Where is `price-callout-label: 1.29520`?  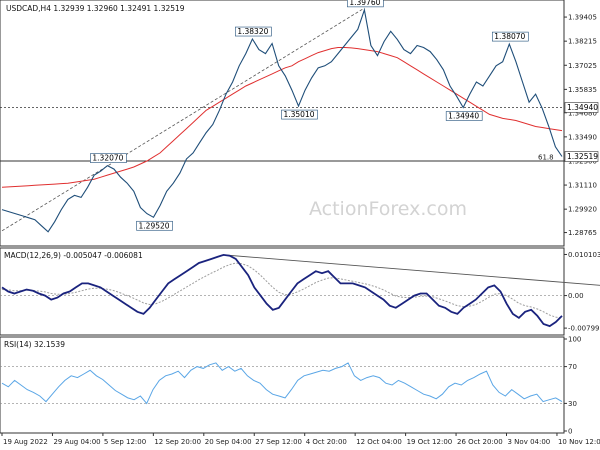 price-callout-label: 1.29520 is located at coordinates (154, 225).